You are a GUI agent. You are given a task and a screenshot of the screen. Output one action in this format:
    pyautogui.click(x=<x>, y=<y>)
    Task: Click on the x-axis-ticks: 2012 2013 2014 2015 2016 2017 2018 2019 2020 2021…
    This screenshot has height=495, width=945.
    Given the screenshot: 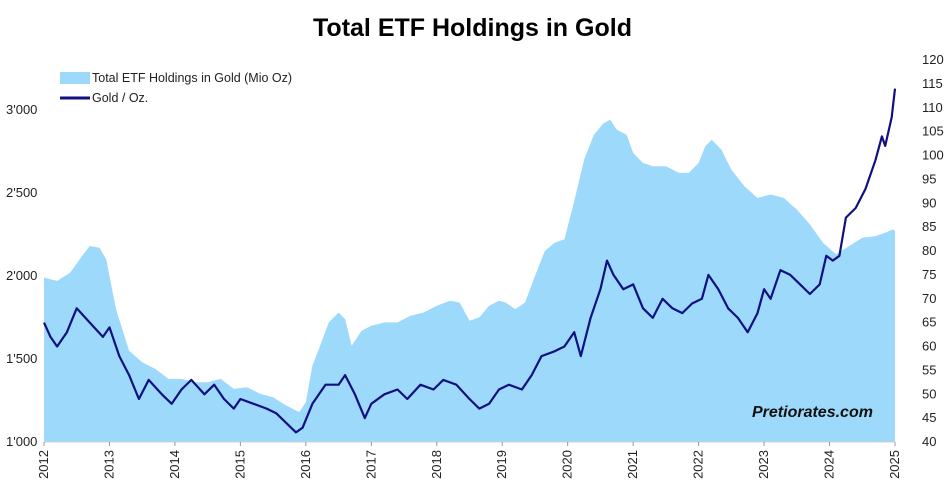 What is the action you would take?
    pyautogui.click(x=469, y=460)
    